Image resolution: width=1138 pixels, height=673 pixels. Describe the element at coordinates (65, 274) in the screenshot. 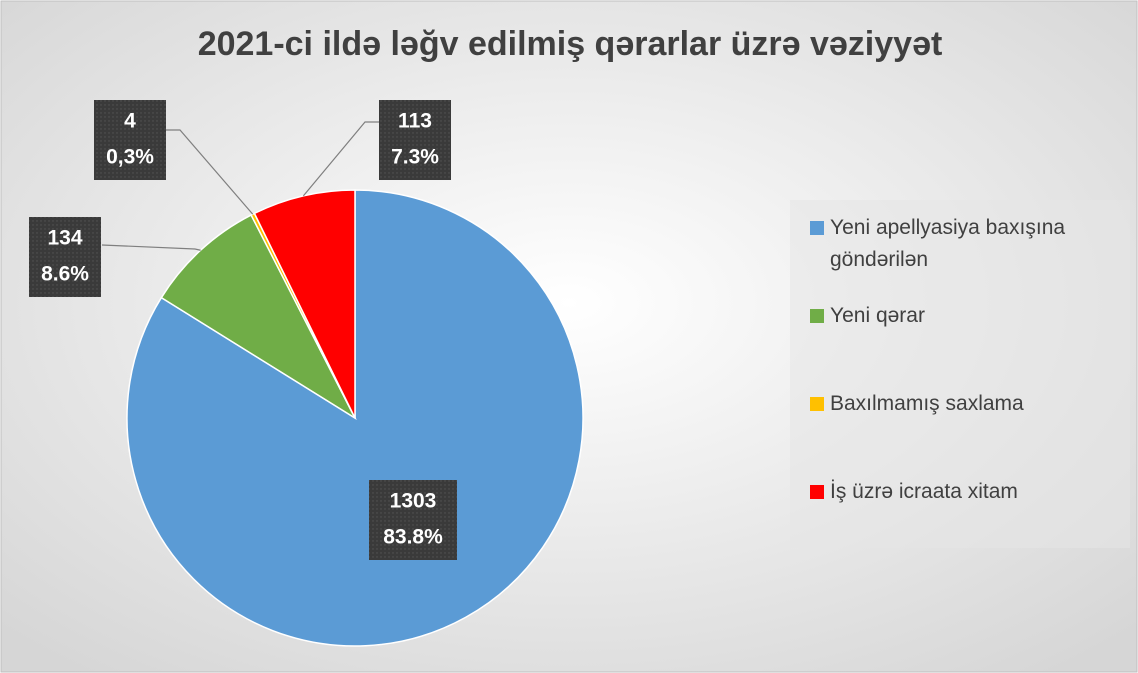

I see `data-label-percent: 8.6%` at that location.